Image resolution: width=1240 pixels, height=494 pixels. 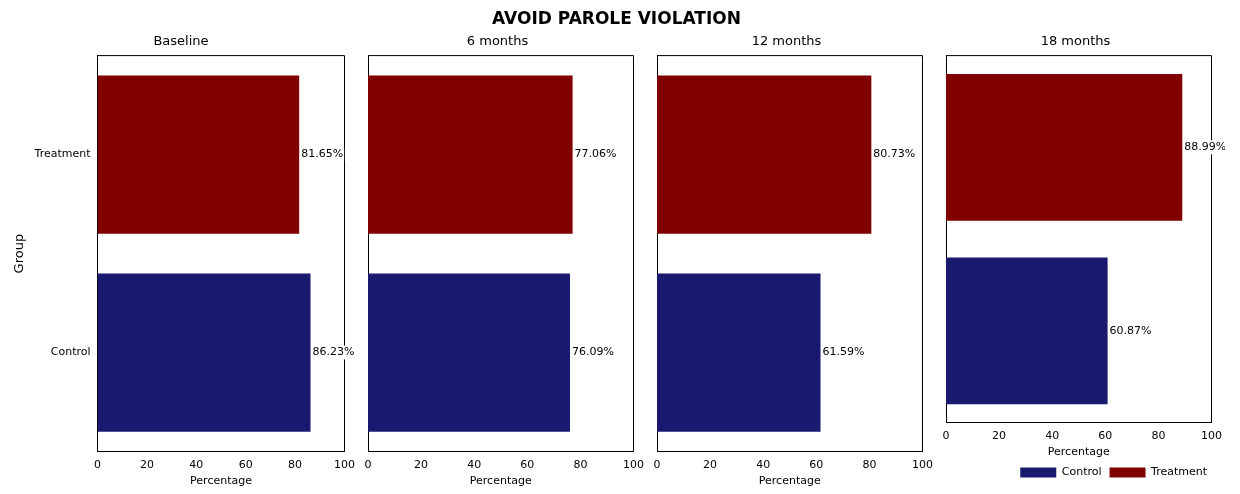 What do you see at coordinates (843, 352) in the screenshot?
I see `data-label: 61.59%` at bounding box center [843, 352].